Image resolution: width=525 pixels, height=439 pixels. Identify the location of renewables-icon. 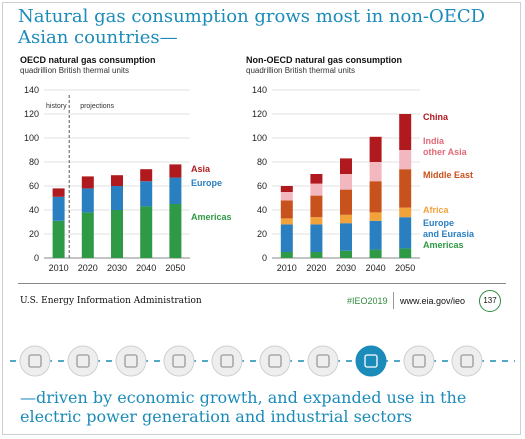
(467, 361).